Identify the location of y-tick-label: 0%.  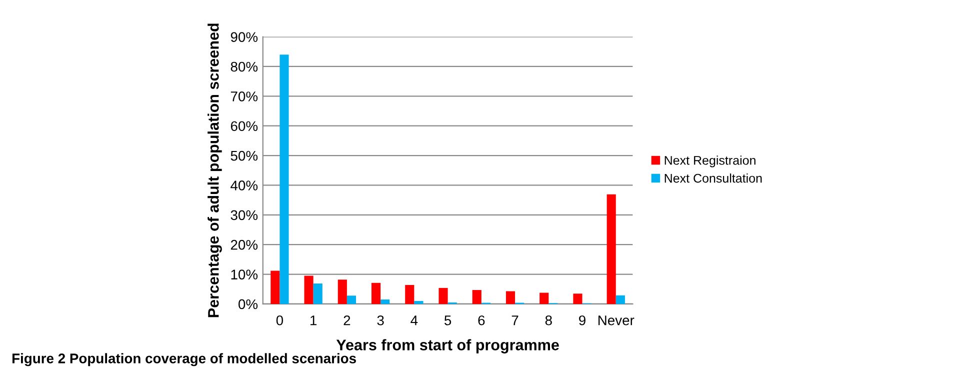
(248, 304).